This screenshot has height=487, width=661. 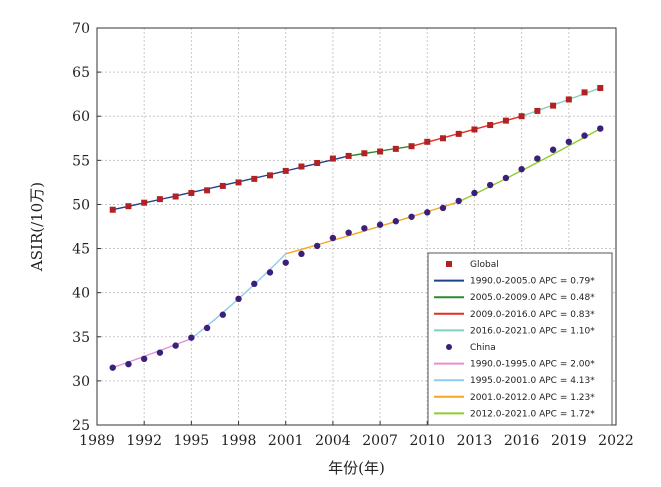 What do you see at coordinates (522, 441) in the screenshot?
I see `x-tick-label: 2016` at bounding box center [522, 441].